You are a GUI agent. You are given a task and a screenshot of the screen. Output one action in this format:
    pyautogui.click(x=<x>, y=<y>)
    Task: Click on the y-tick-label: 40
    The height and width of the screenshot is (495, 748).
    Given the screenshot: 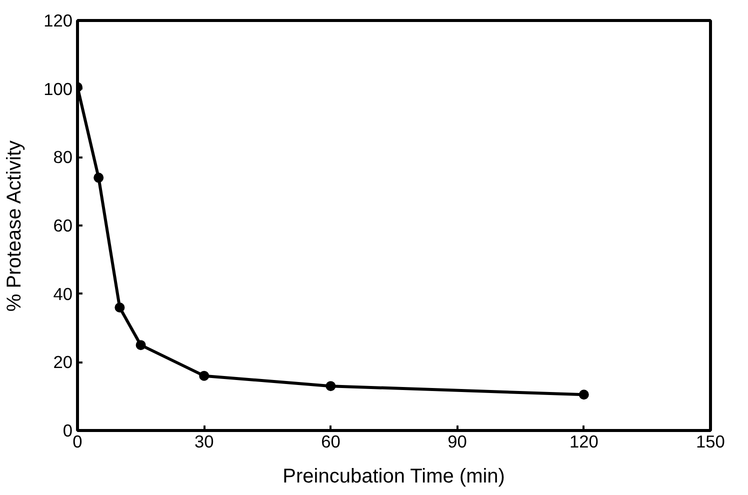 What is the action you would take?
    pyautogui.click(x=63, y=294)
    